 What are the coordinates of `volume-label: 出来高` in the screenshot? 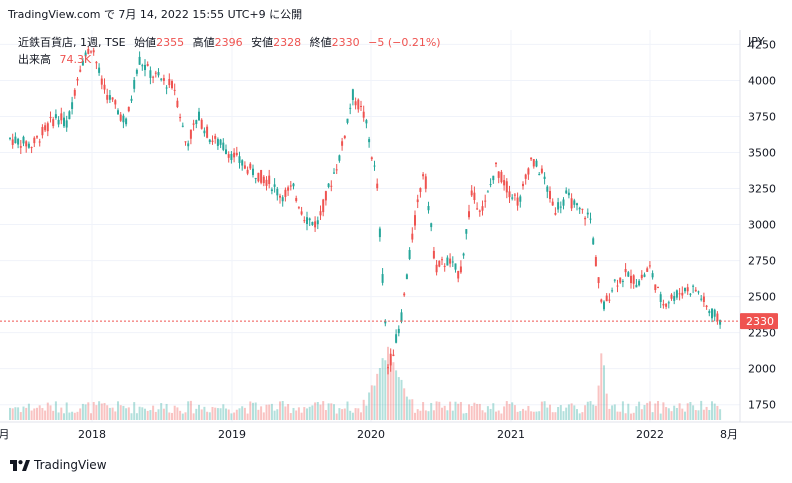 It's located at (34, 59).